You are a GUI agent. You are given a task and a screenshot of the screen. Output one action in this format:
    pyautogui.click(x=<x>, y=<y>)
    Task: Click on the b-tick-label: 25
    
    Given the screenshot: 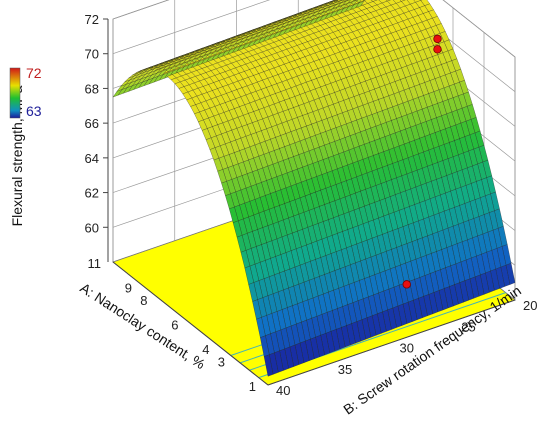 What is the action you would take?
    pyautogui.click(x=468, y=326)
    